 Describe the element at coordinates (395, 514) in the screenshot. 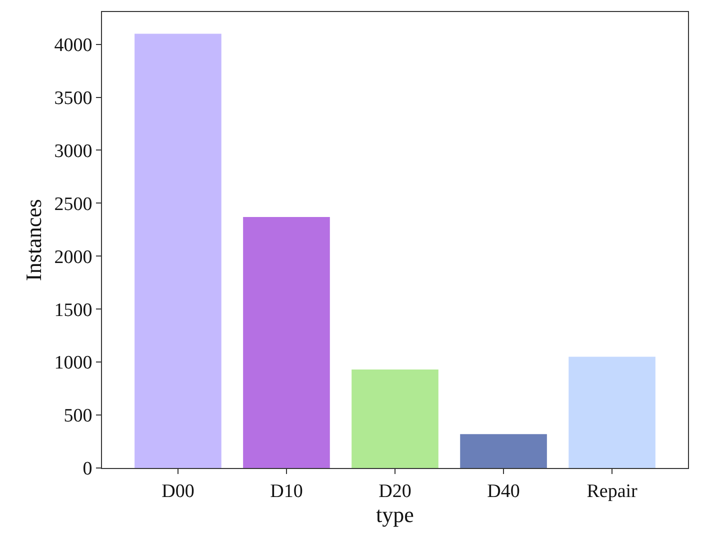

I see `x-axis-title: type` at that location.